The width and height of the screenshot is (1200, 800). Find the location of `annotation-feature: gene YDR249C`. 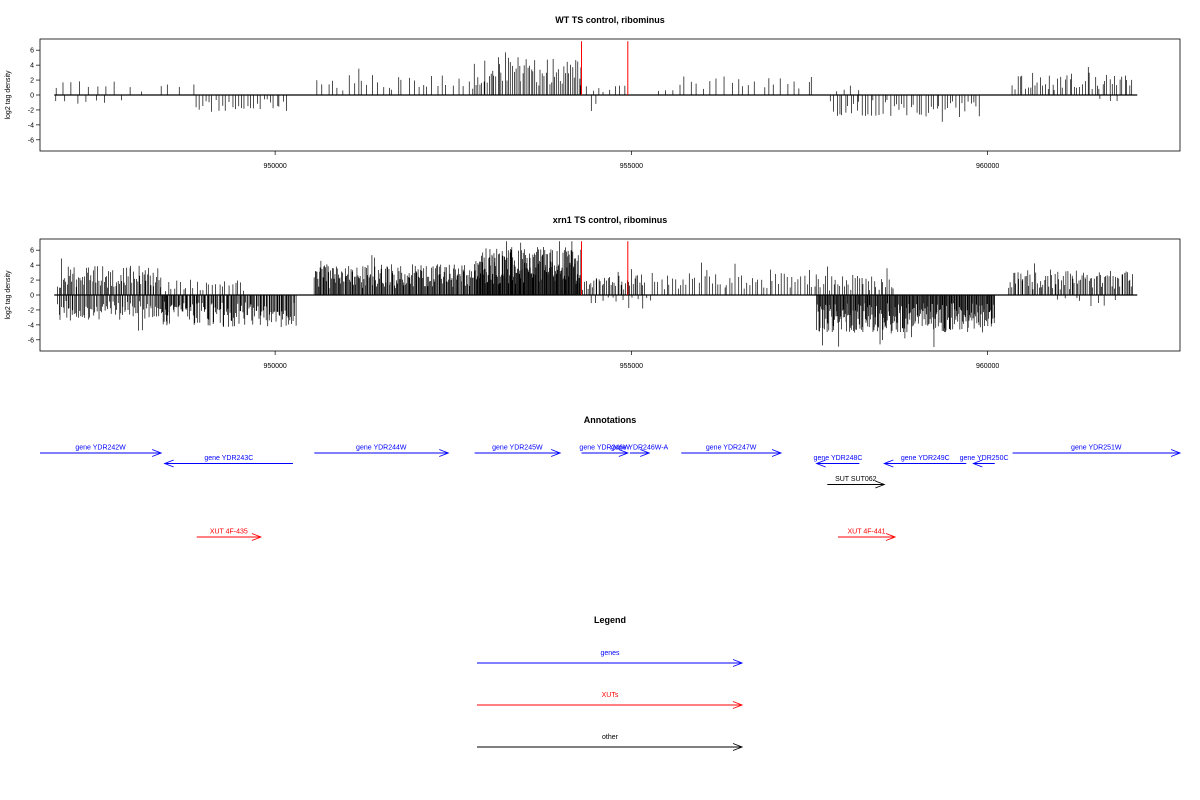

annotation-feature: gene YDR249C is located at coordinates (925, 461).